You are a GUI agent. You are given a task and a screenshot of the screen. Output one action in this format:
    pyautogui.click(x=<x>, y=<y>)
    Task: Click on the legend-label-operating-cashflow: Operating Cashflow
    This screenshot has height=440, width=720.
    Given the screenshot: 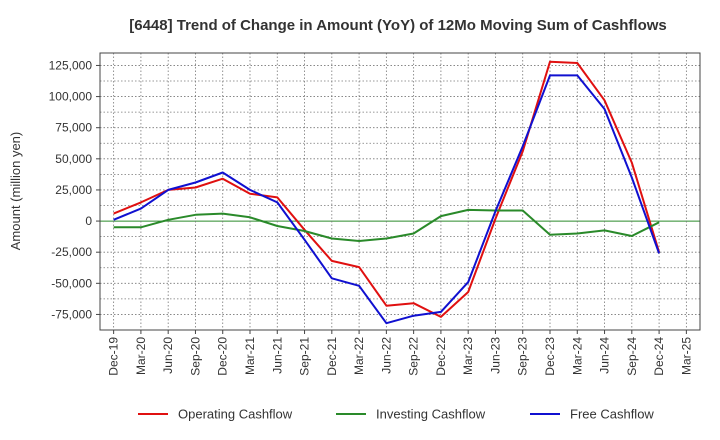 What is the action you would take?
    pyautogui.click(x=235, y=414)
    